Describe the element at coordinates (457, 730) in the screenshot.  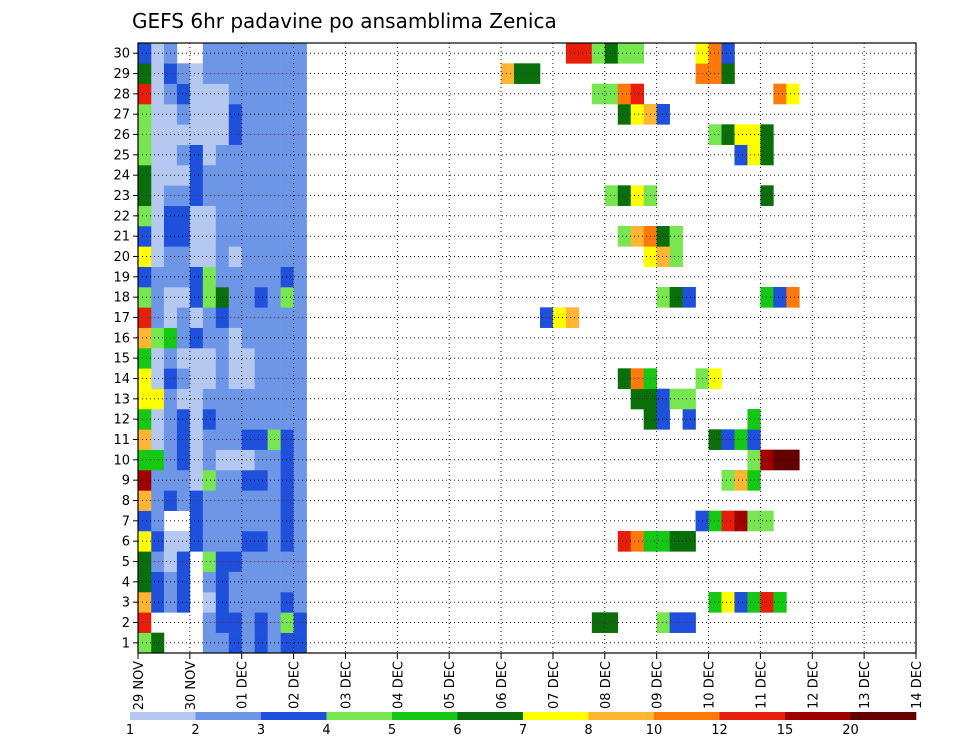
I see `colorbar-label: 6` at that location.